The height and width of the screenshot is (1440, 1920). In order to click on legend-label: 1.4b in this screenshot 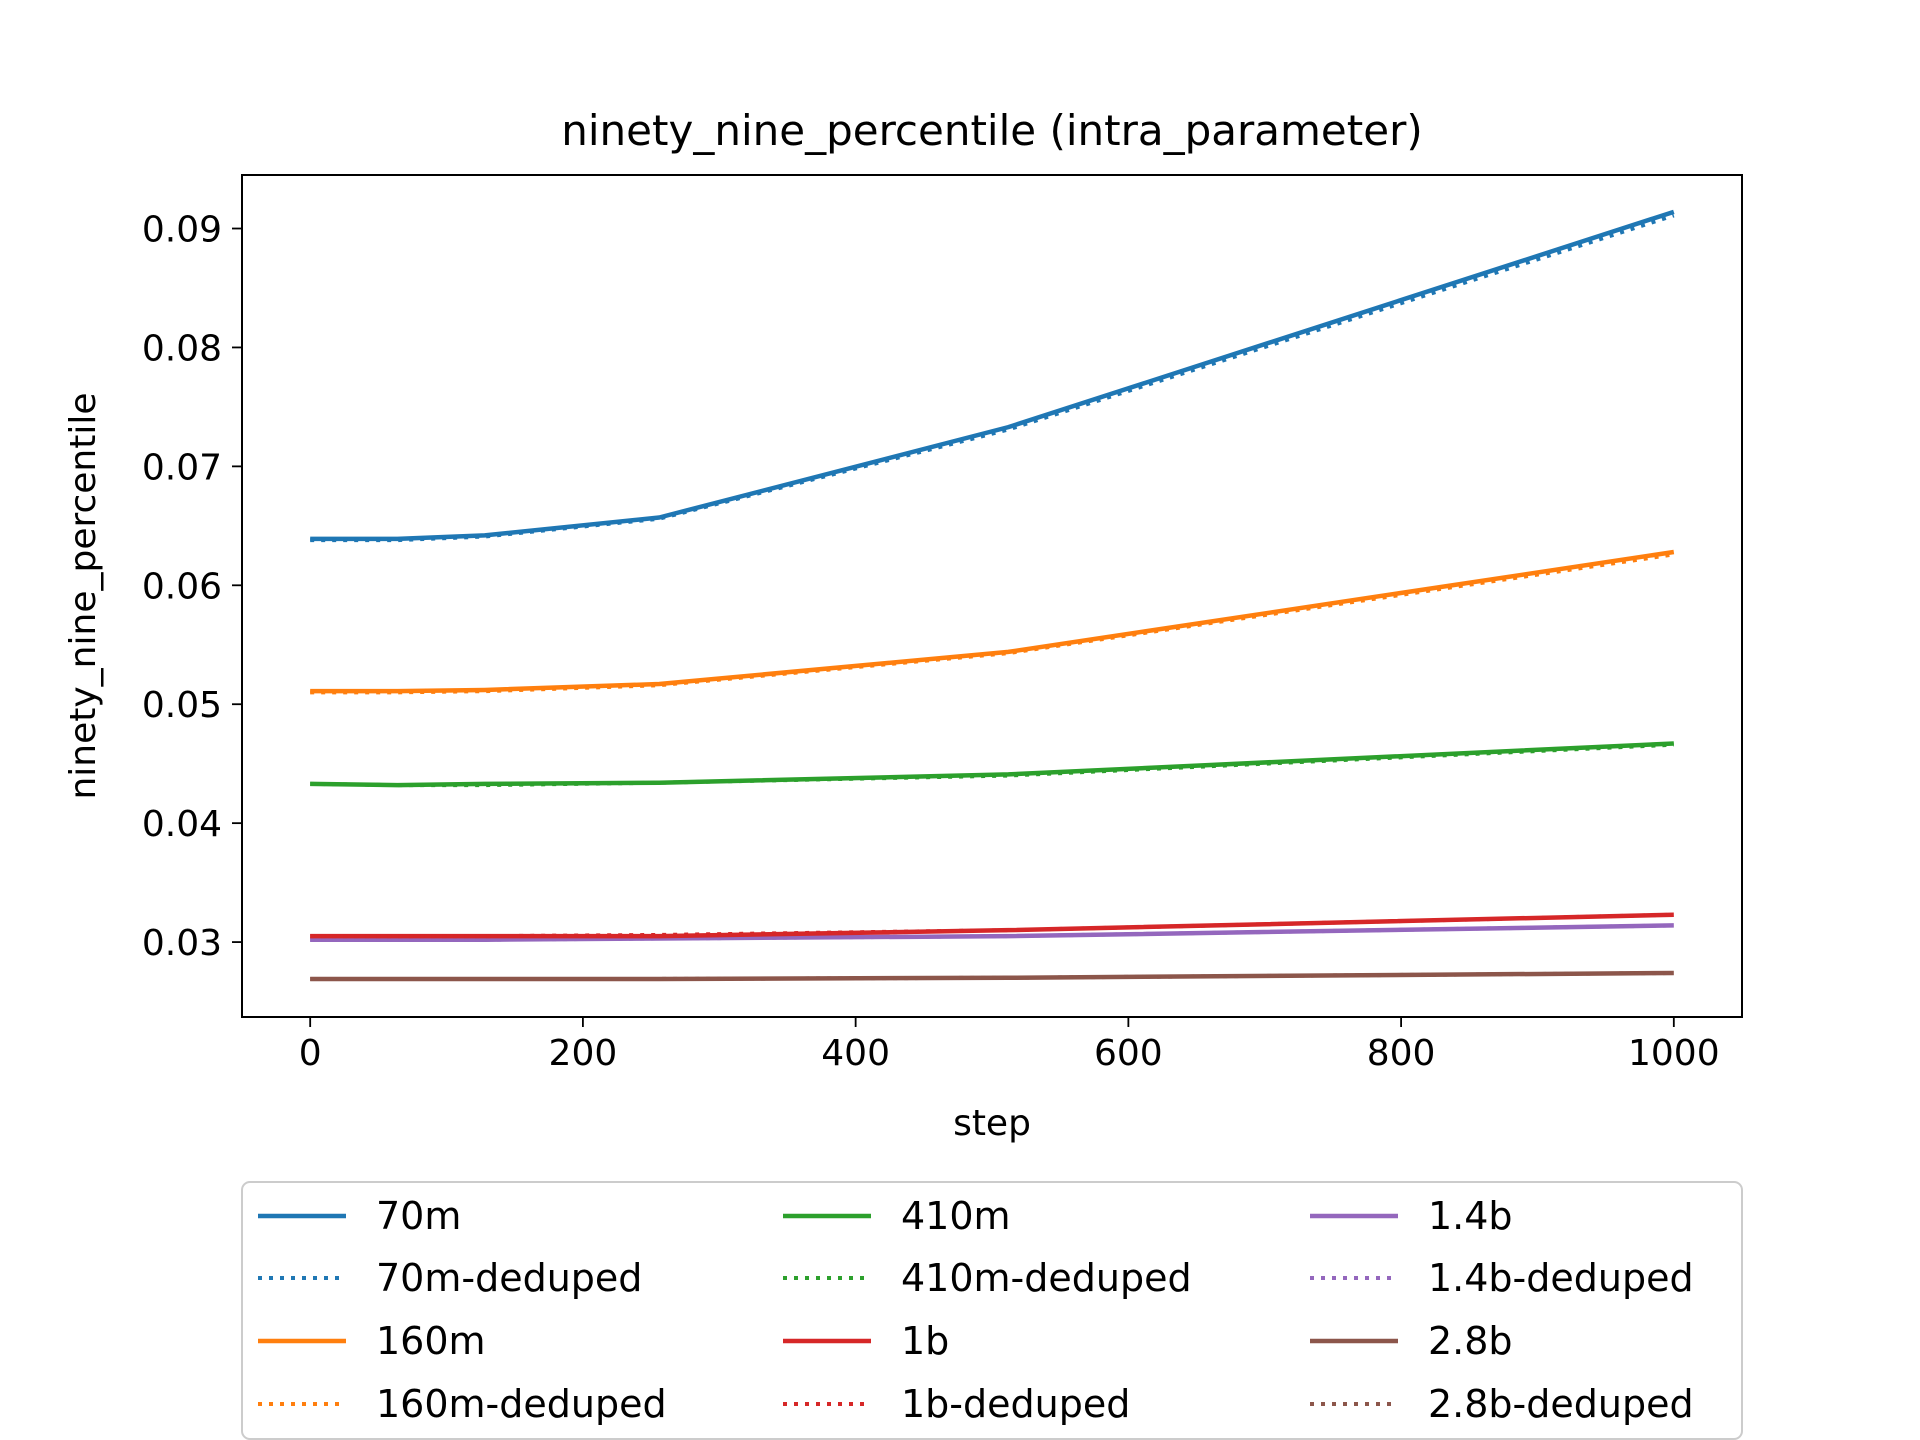, I will do `click(1470, 1216)`.